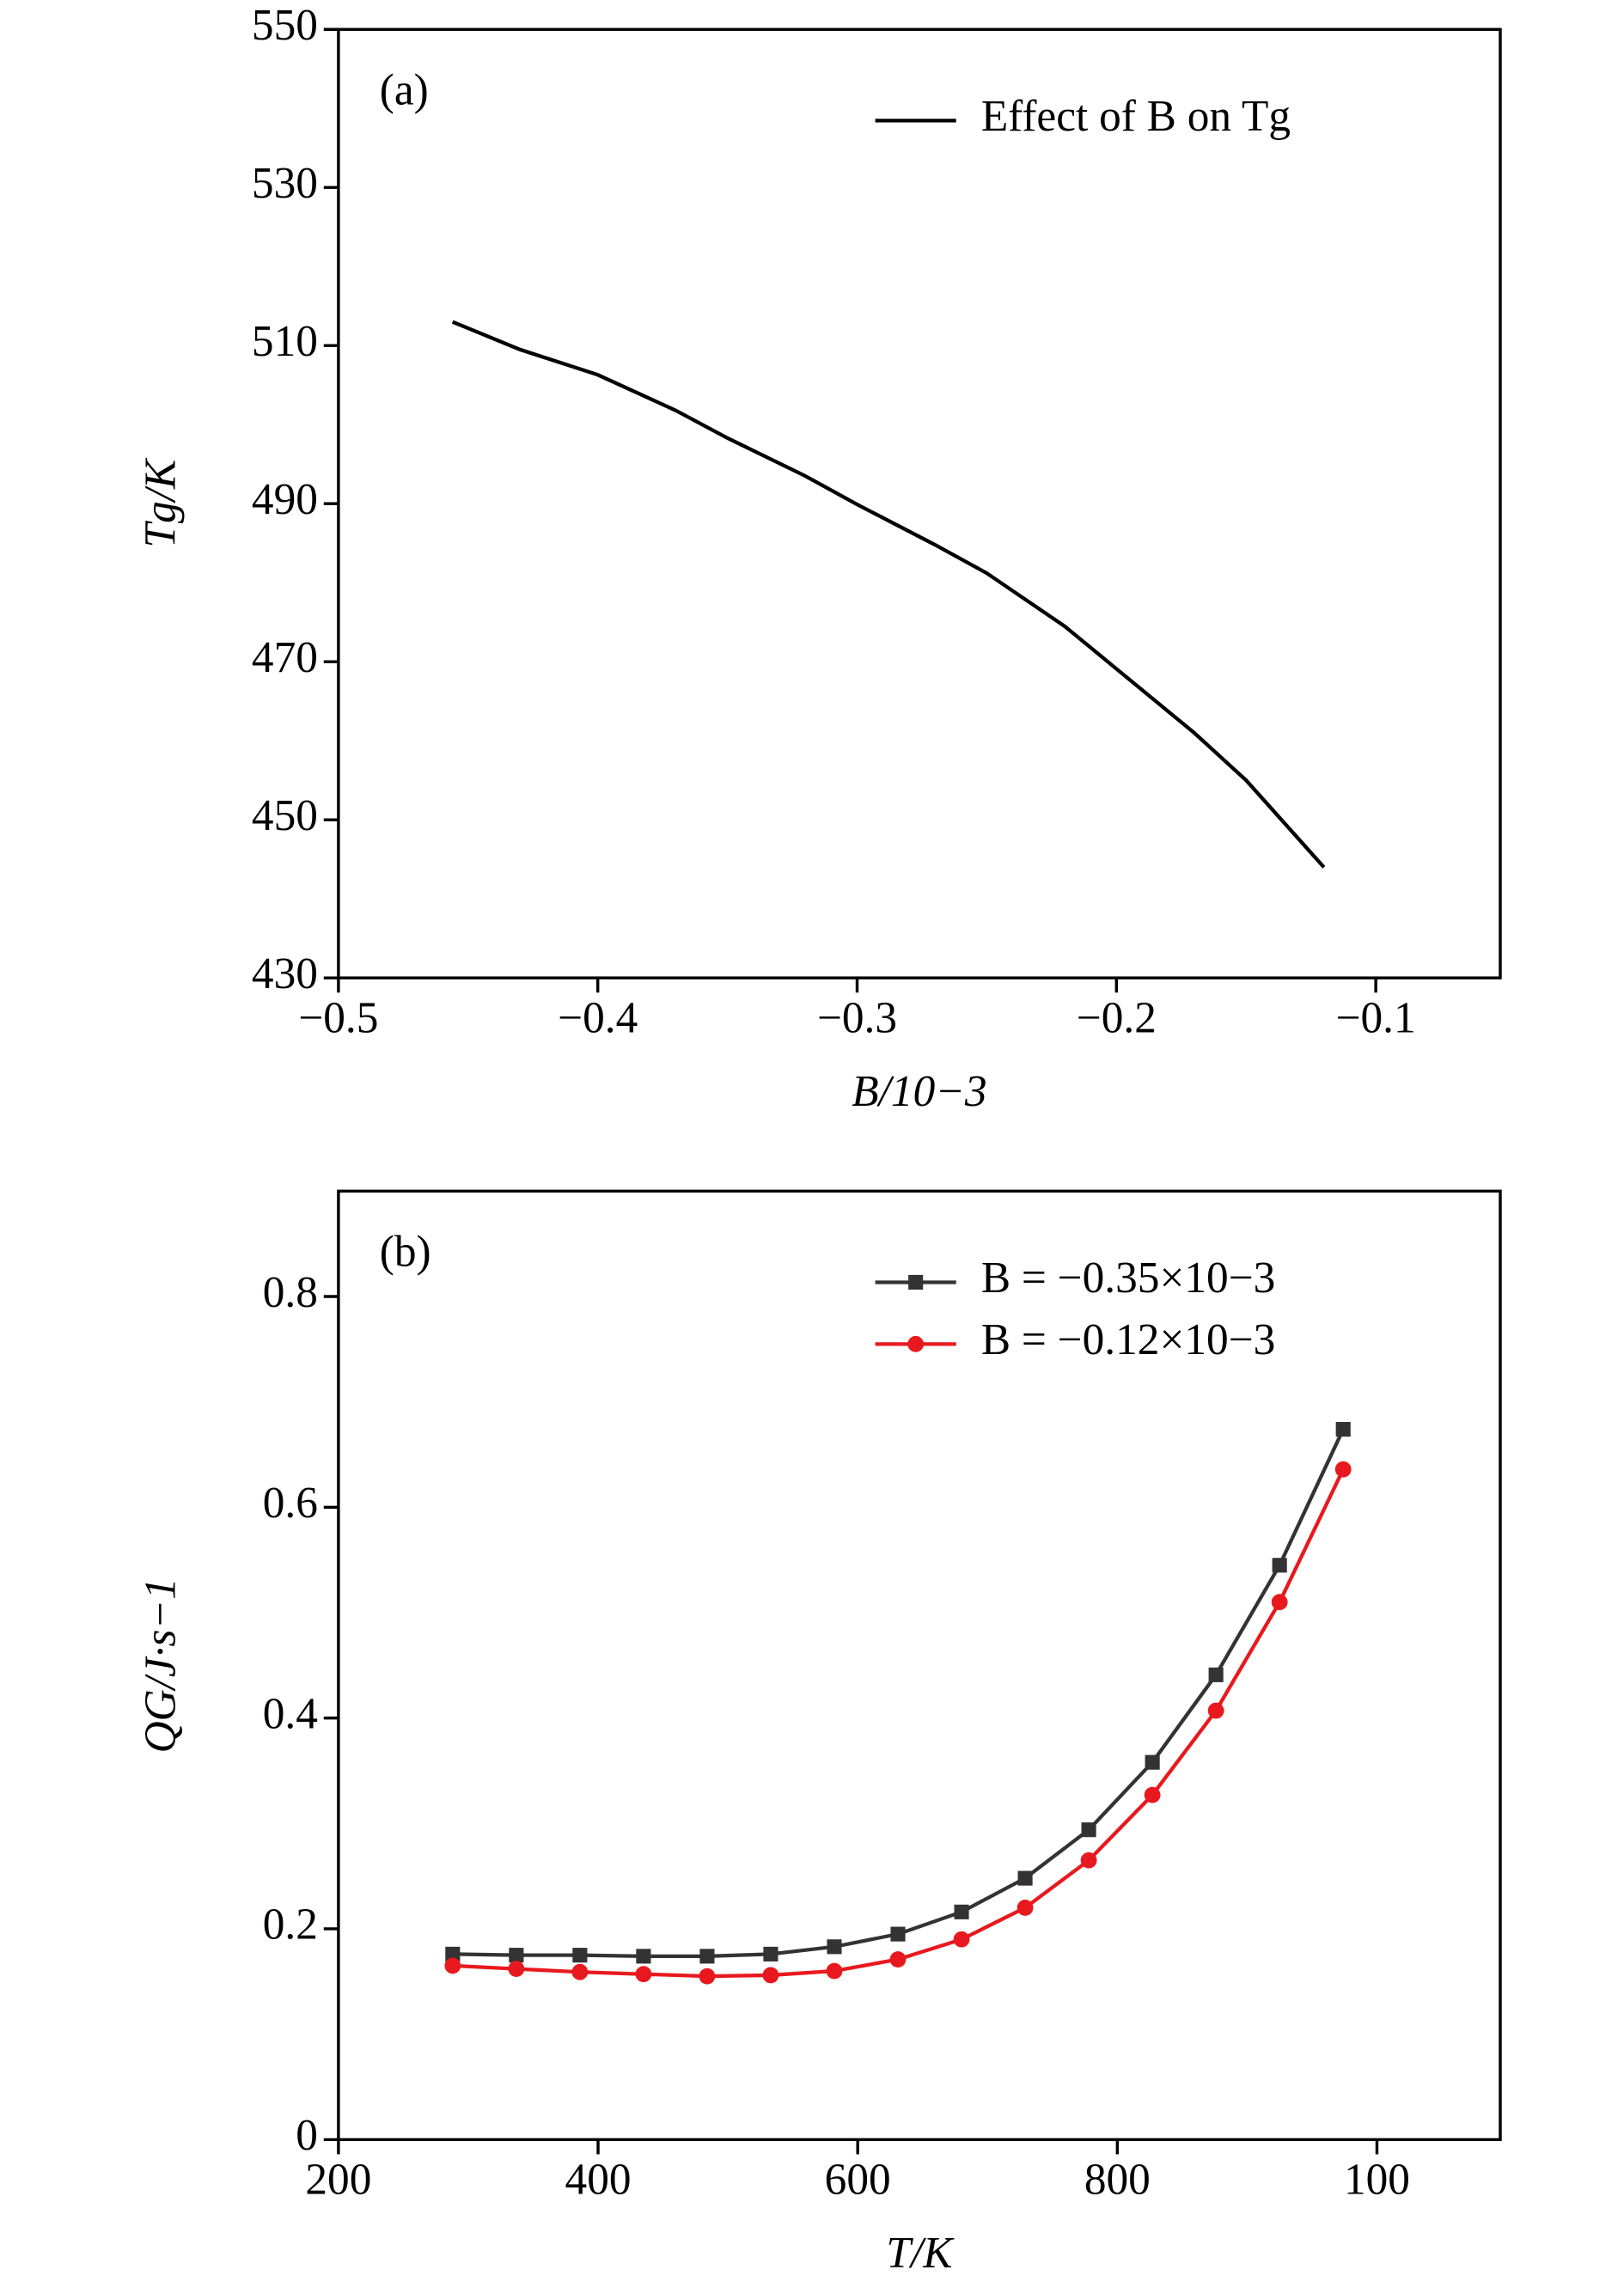  What do you see at coordinates (919, 1091) in the screenshot?
I see `x-axis-label: B/10−3` at bounding box center [919, 1091].